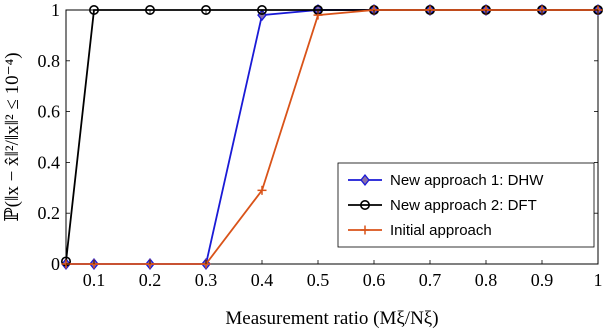  I want to click on x-tick-label: 0.7, so click(430, 280).